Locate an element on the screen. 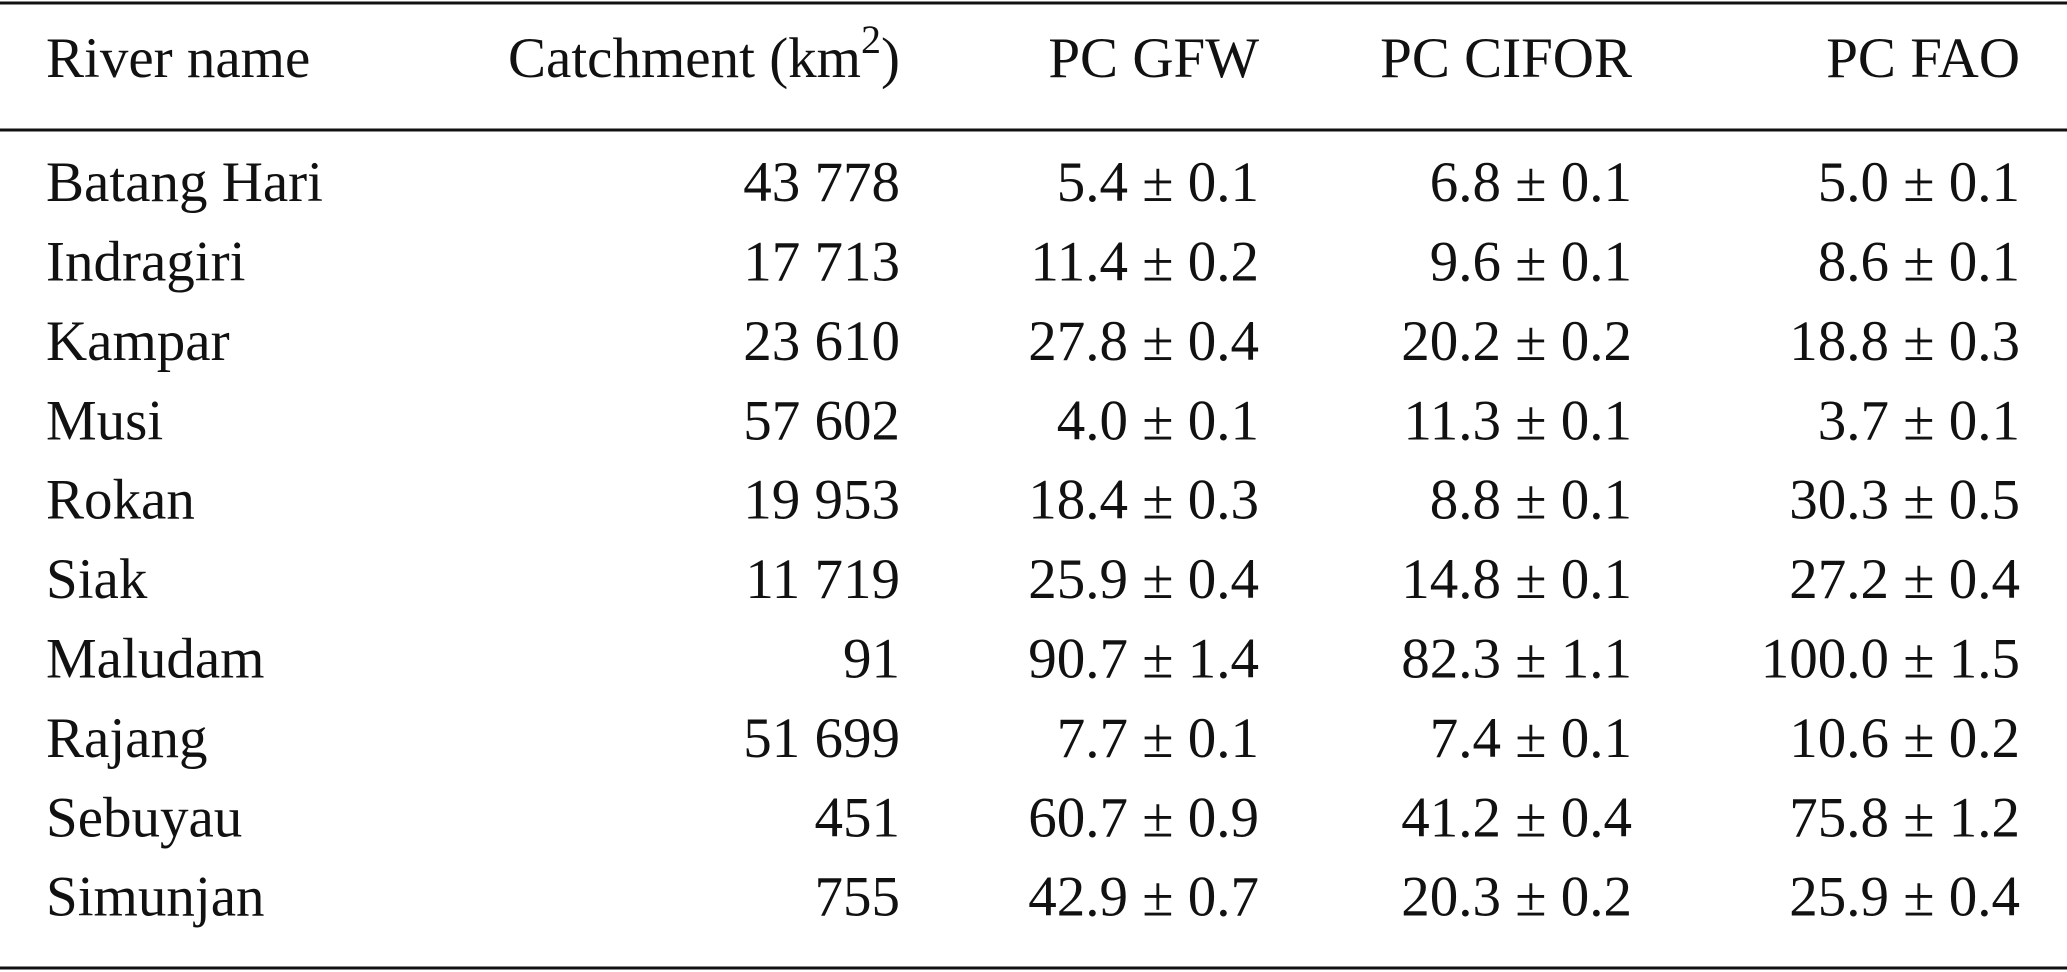 The height and width of the screenshot is (972, 2067). cell: 41.2 ± 0.4 is located at coordinates (1516, 817).